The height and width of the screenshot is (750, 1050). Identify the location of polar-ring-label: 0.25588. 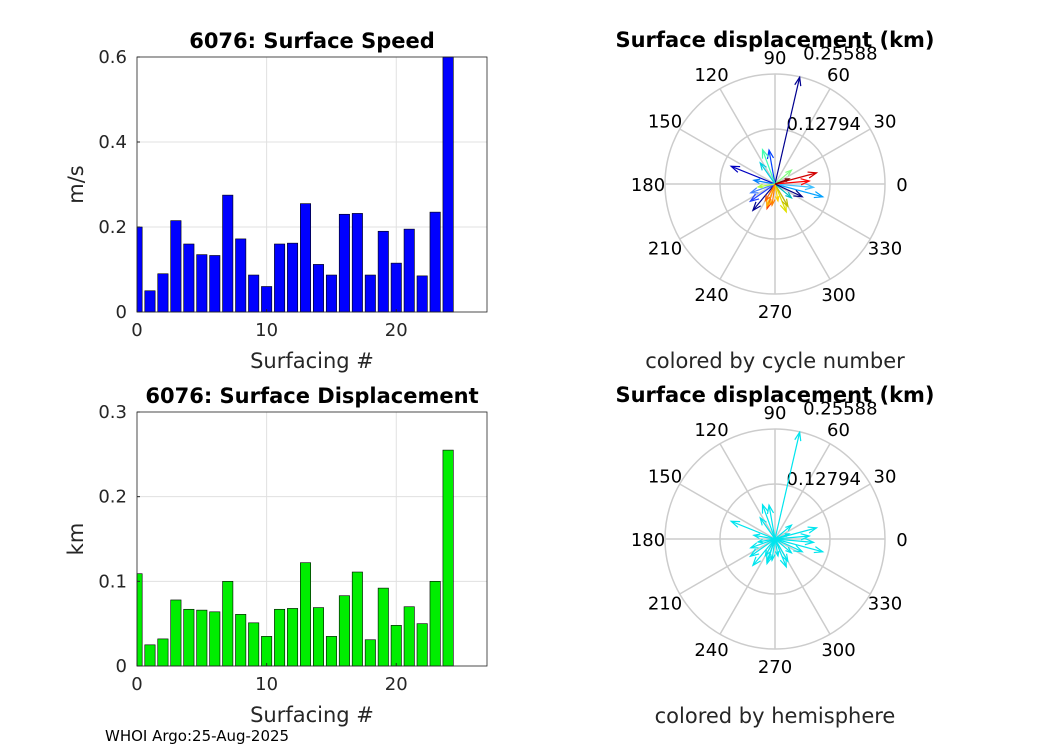
(840, 54).